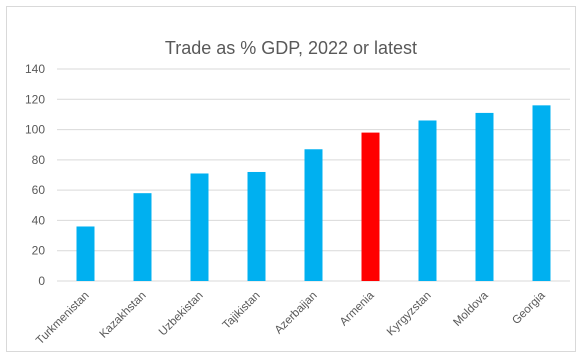 Image resolution: width=583 pixels, height=360 pixels. What do you see at coordinates (123, 315) in the screenshot?
I see `x-tick-label: Kazakhstan` at bounding box center [123, 315].